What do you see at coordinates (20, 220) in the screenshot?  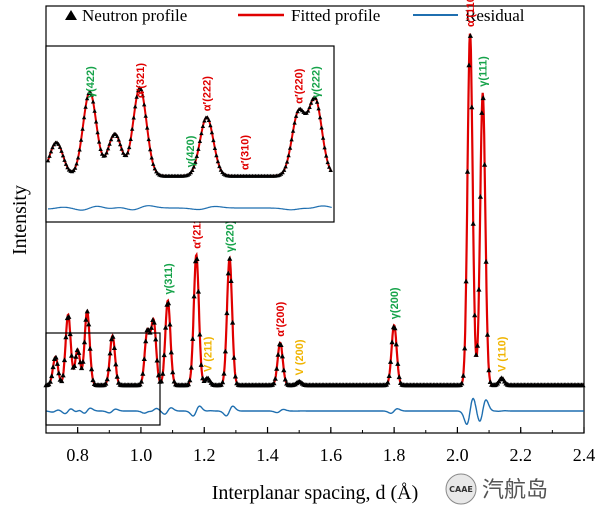 I see `y-axis-title: Intensity` at bounding box center [20, 220].